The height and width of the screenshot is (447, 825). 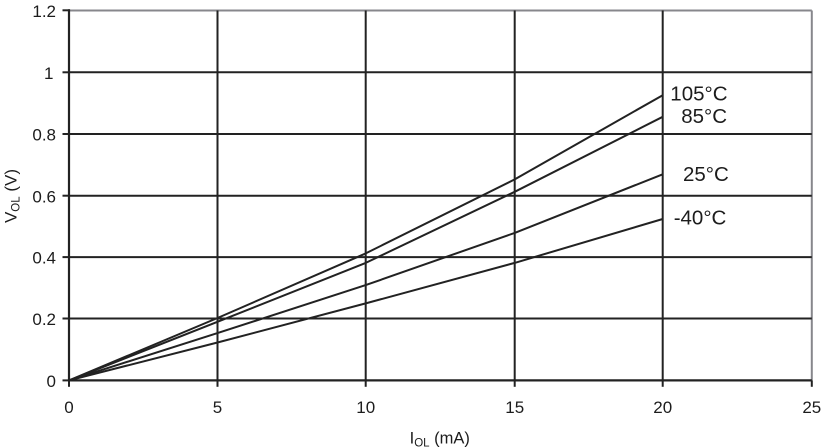 What do you see at coordinates (706, 174) in the screenshot?
I see `svg-text: 25°C` at bounding box center [706, 174].